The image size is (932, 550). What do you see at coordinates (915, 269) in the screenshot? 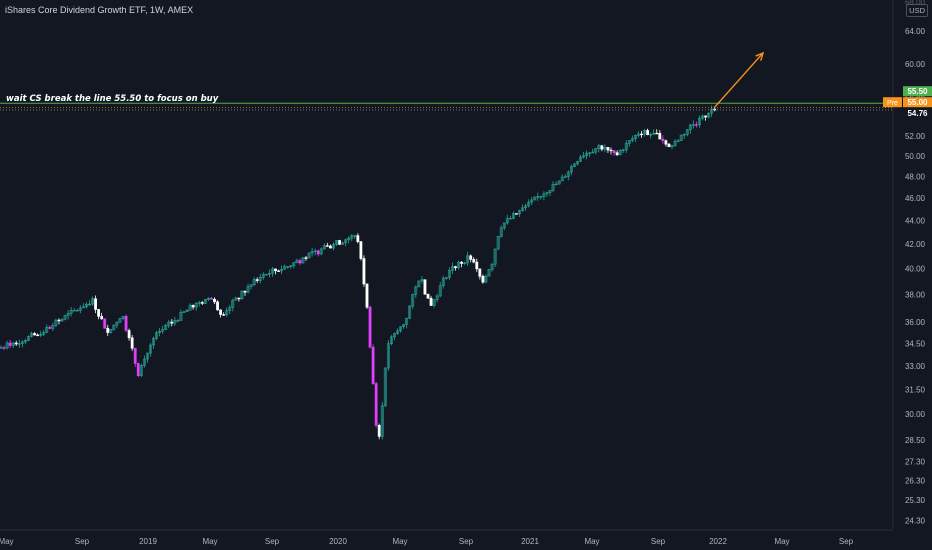
I see `y-tick-label: 40.00` at bounding box center [915, 269].